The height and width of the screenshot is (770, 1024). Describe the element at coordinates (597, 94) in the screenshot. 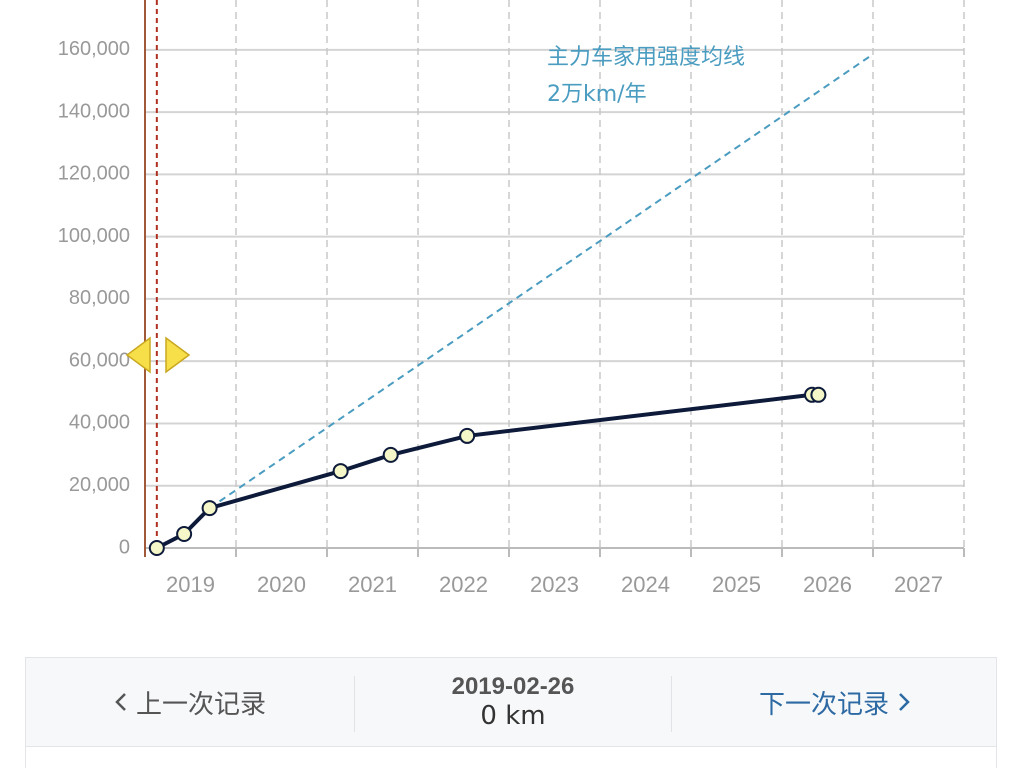

I see `annotation: 2万km/年` at that location.